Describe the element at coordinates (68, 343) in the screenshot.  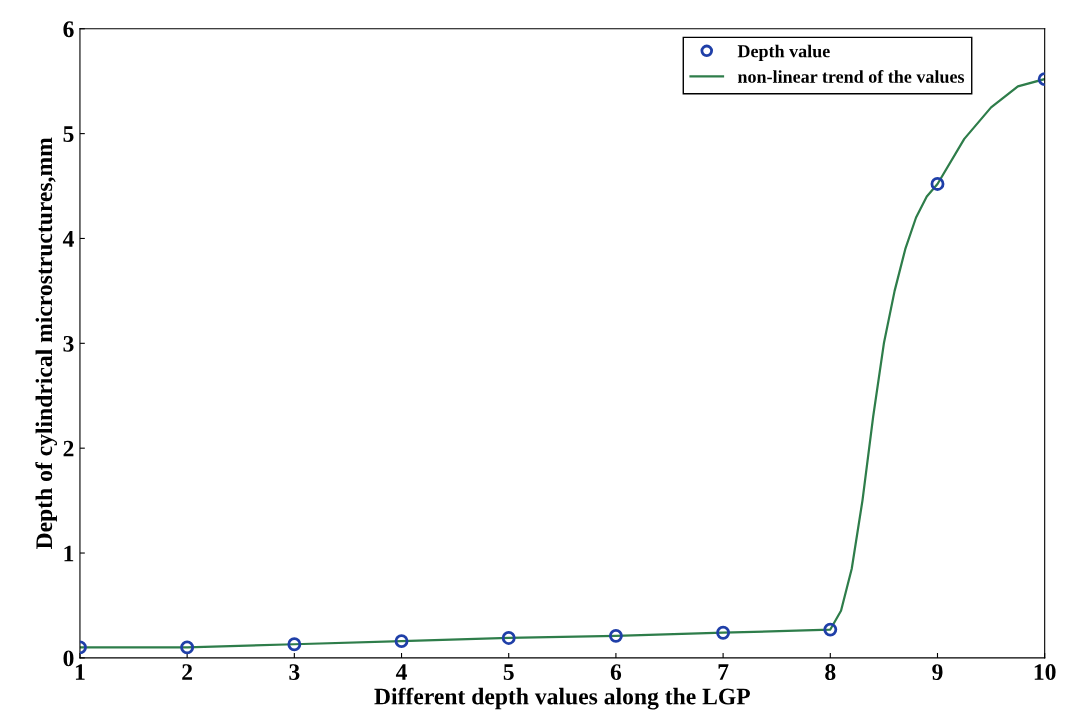
I see `y-tick-label: 3` at that location.